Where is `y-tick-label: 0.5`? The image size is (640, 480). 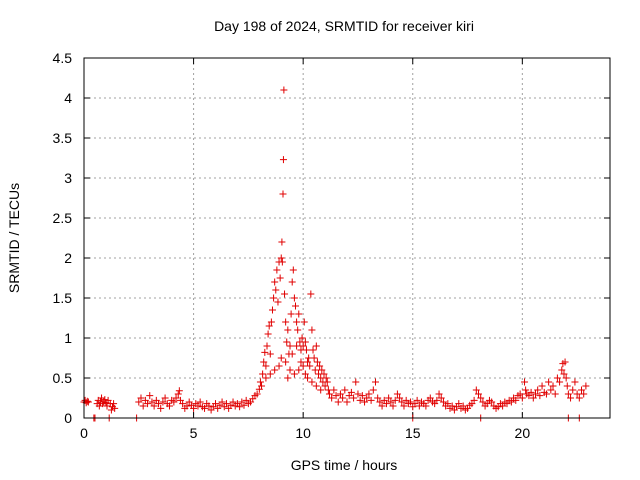 y-tick-label: 0.5 is located at coordinates (63, 378).